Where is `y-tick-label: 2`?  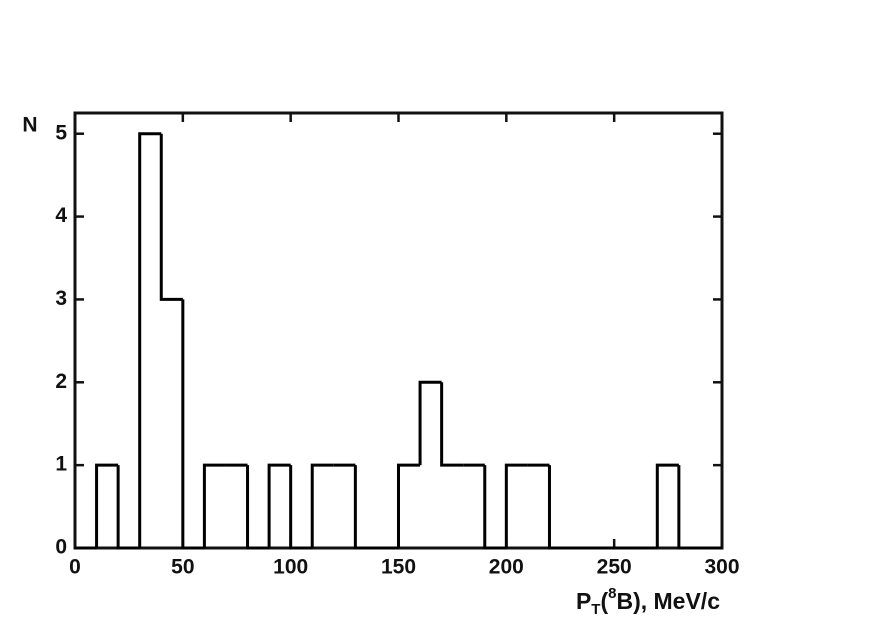 y-tick-label: 2 is located at coordinates (61, 381).